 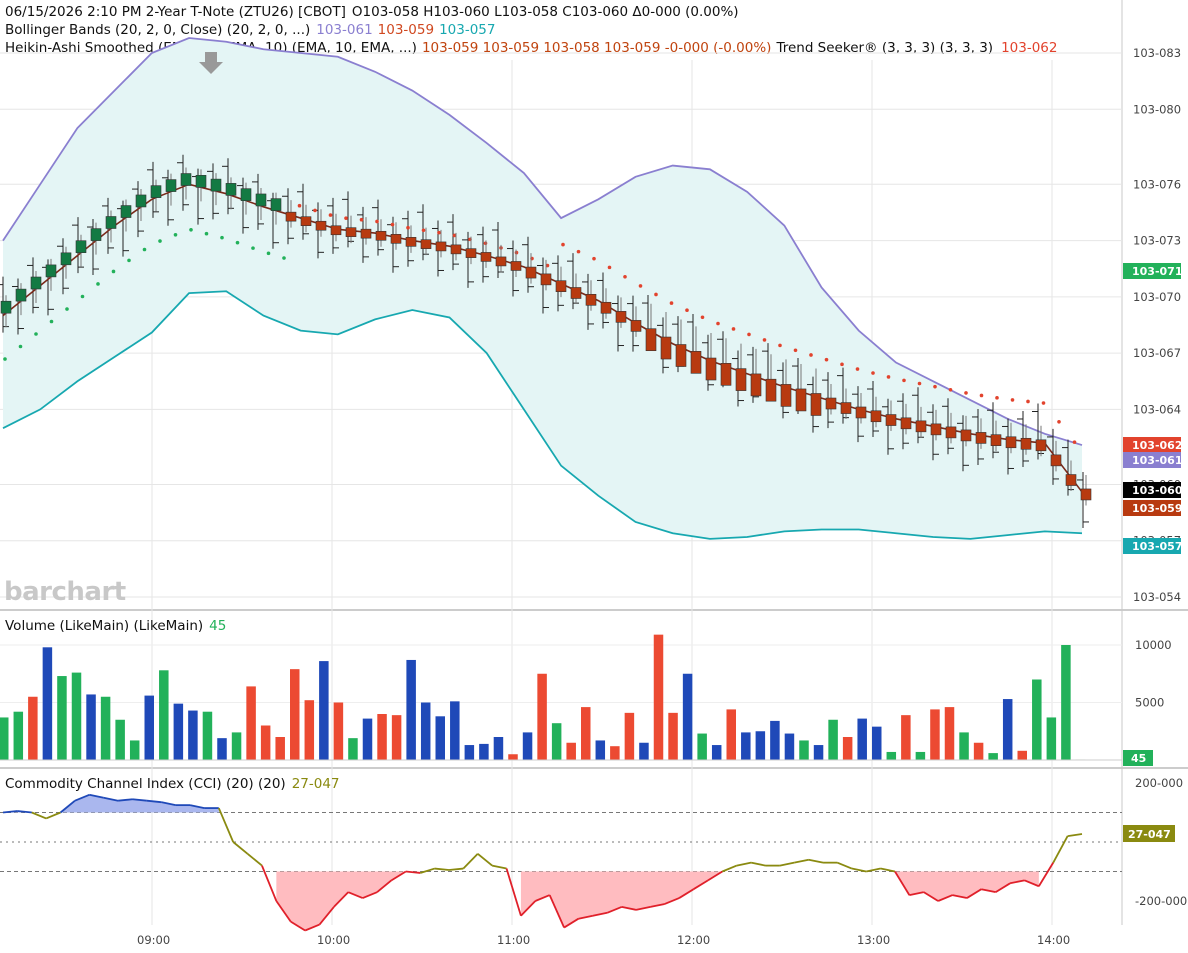 I want to click on volume-tag, so click(x=1138, y=758).